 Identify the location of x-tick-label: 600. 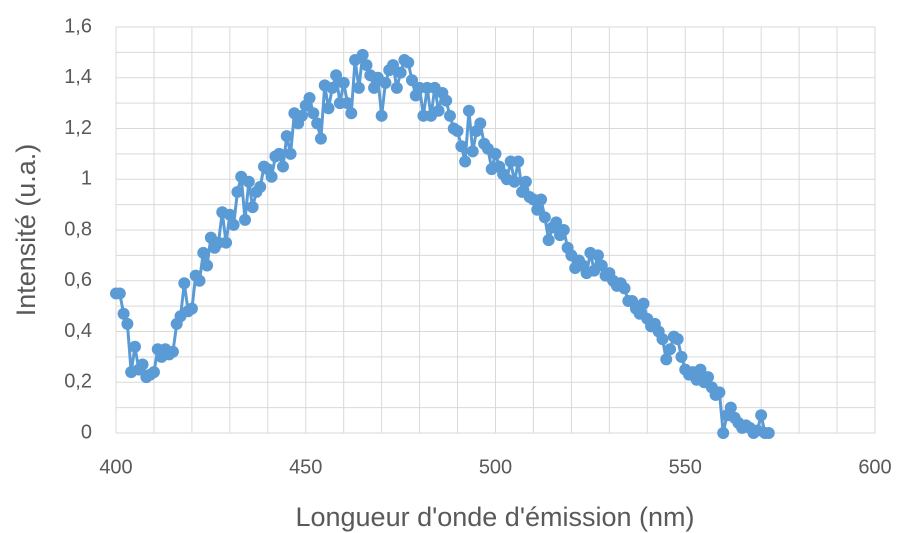
(874, 467).